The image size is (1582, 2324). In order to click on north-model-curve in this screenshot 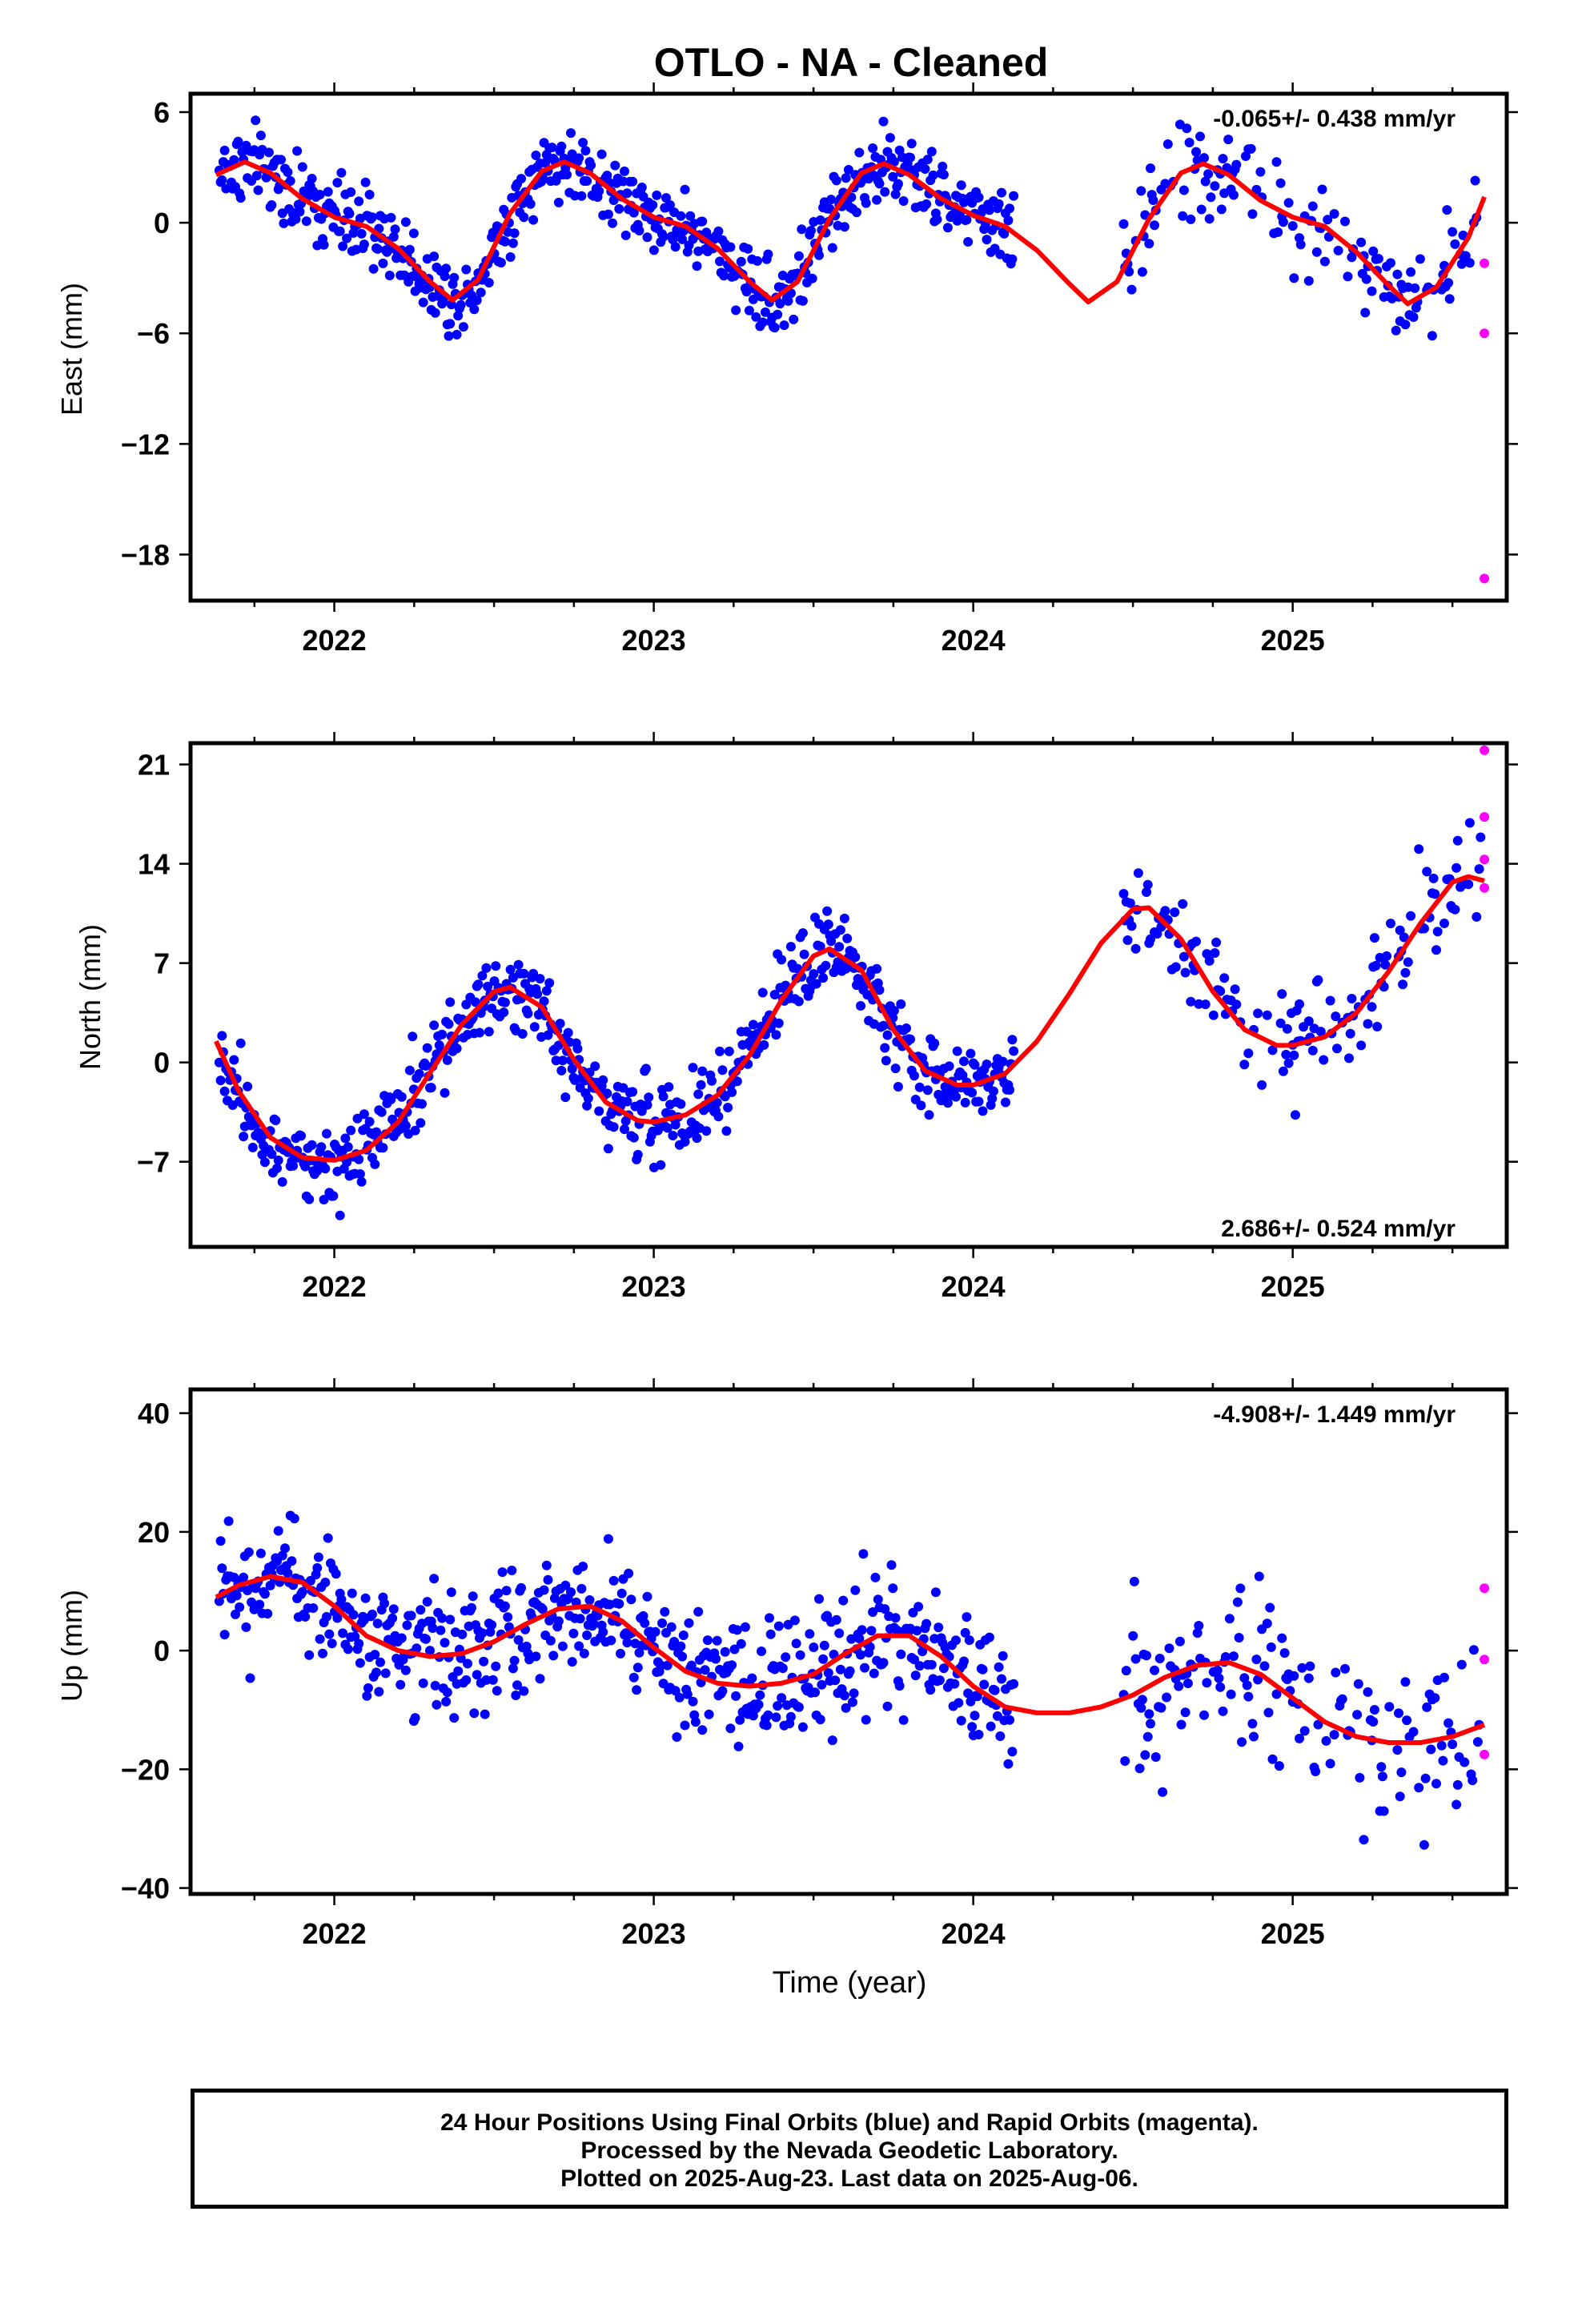, I will do `click(849, 1018)`.